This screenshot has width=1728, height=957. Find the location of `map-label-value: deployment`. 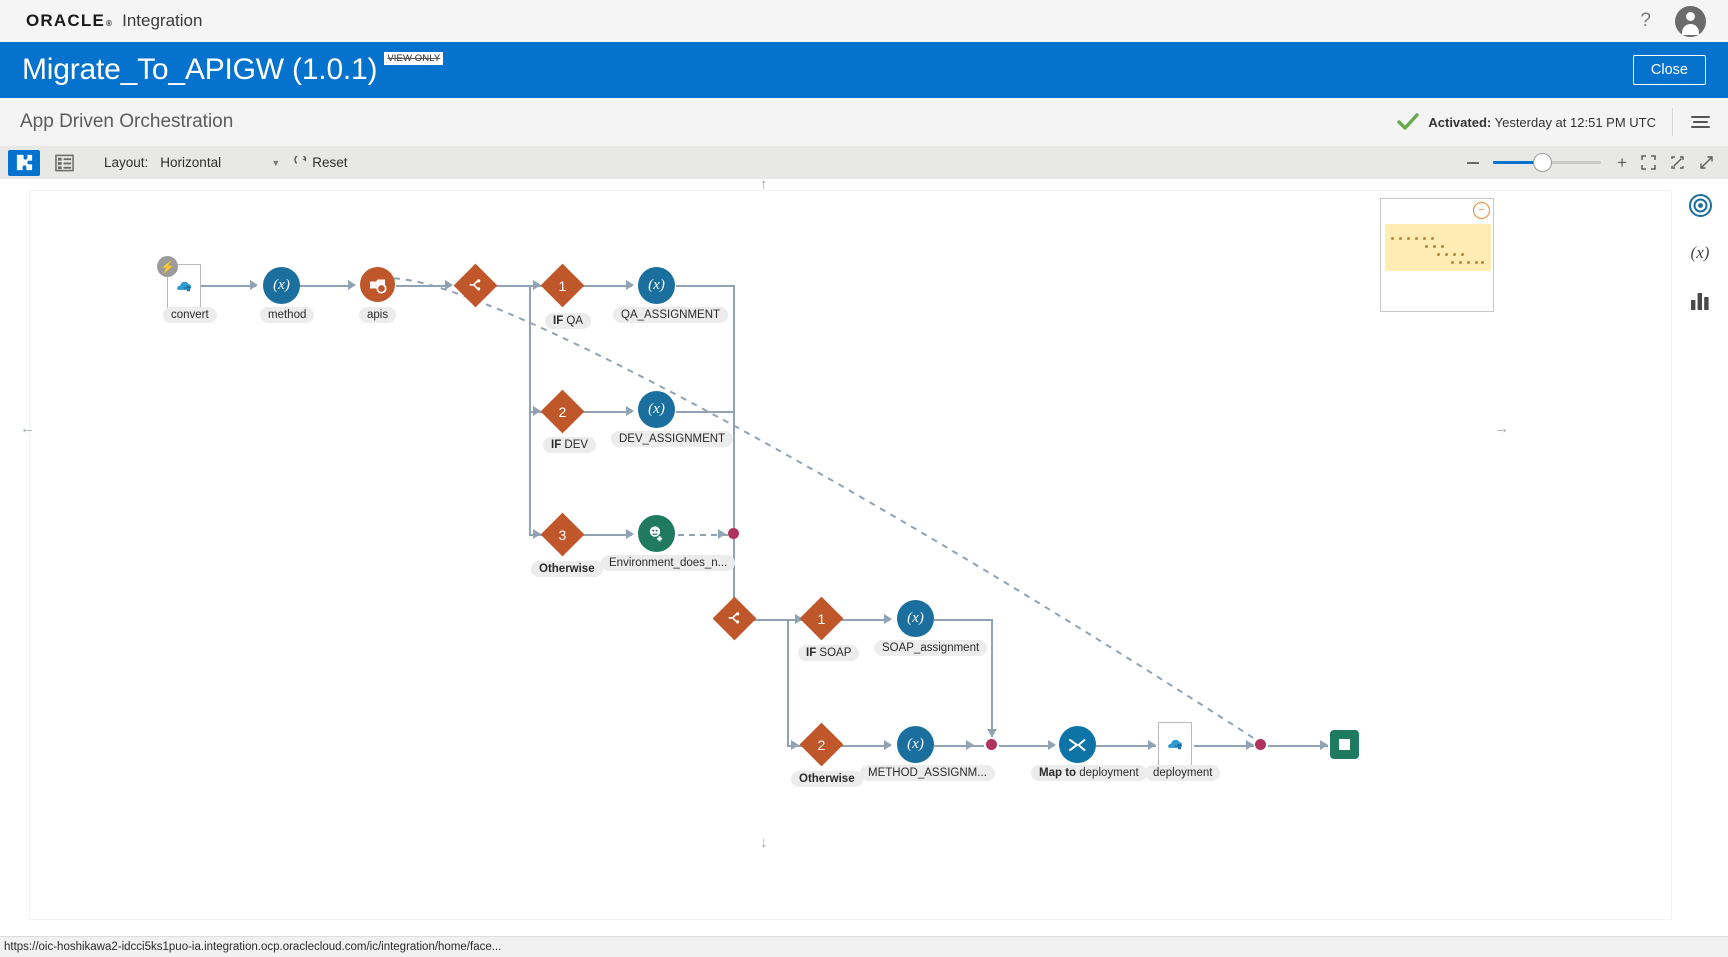

map-label-value: deployment is located at coordinates (1107, 773).